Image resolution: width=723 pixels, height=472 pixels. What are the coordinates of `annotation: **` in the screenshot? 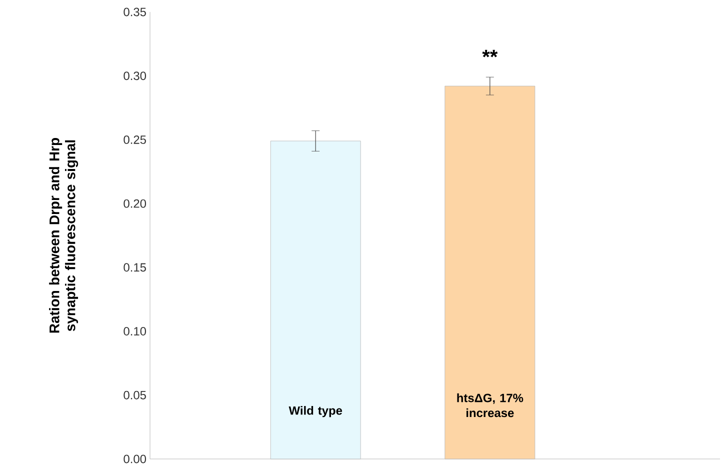 It's located at (490, 54).